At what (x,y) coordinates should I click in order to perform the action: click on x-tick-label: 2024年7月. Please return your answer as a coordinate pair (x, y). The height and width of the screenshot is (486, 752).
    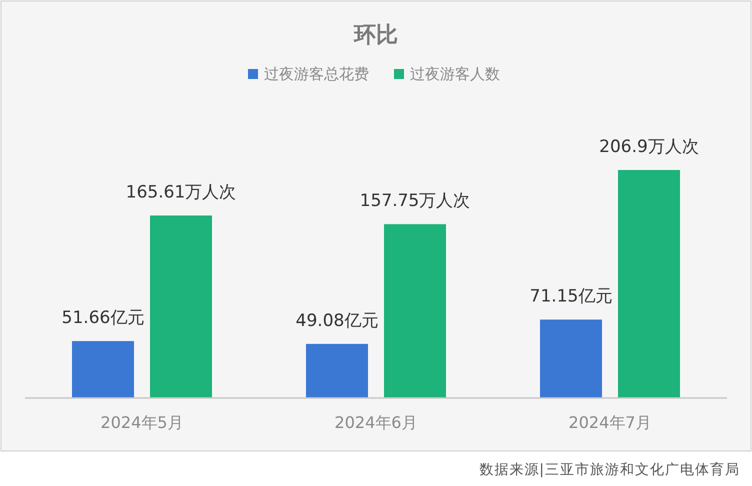
    Looking at the image, I should click on (610, 422).